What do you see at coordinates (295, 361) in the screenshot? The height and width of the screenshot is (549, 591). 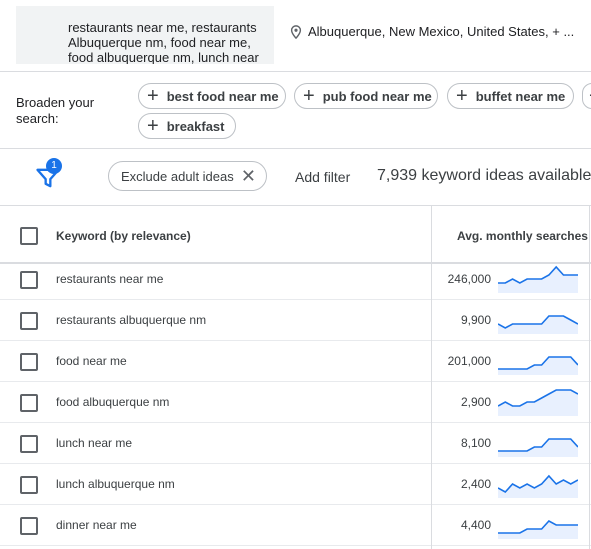 I see `table-row: food near me 201,000` at bounding box center [295, 361].